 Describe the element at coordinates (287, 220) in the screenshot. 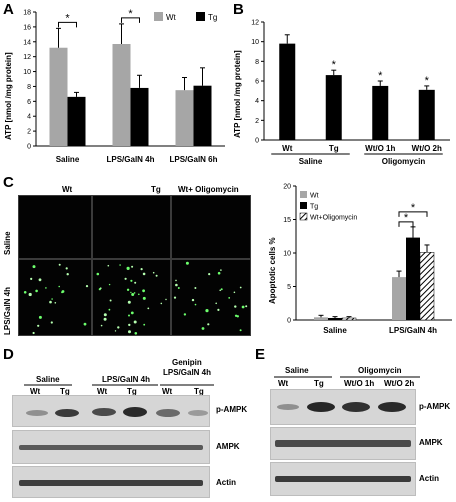

I see `chart-c-ytick-label: 15` at that location.